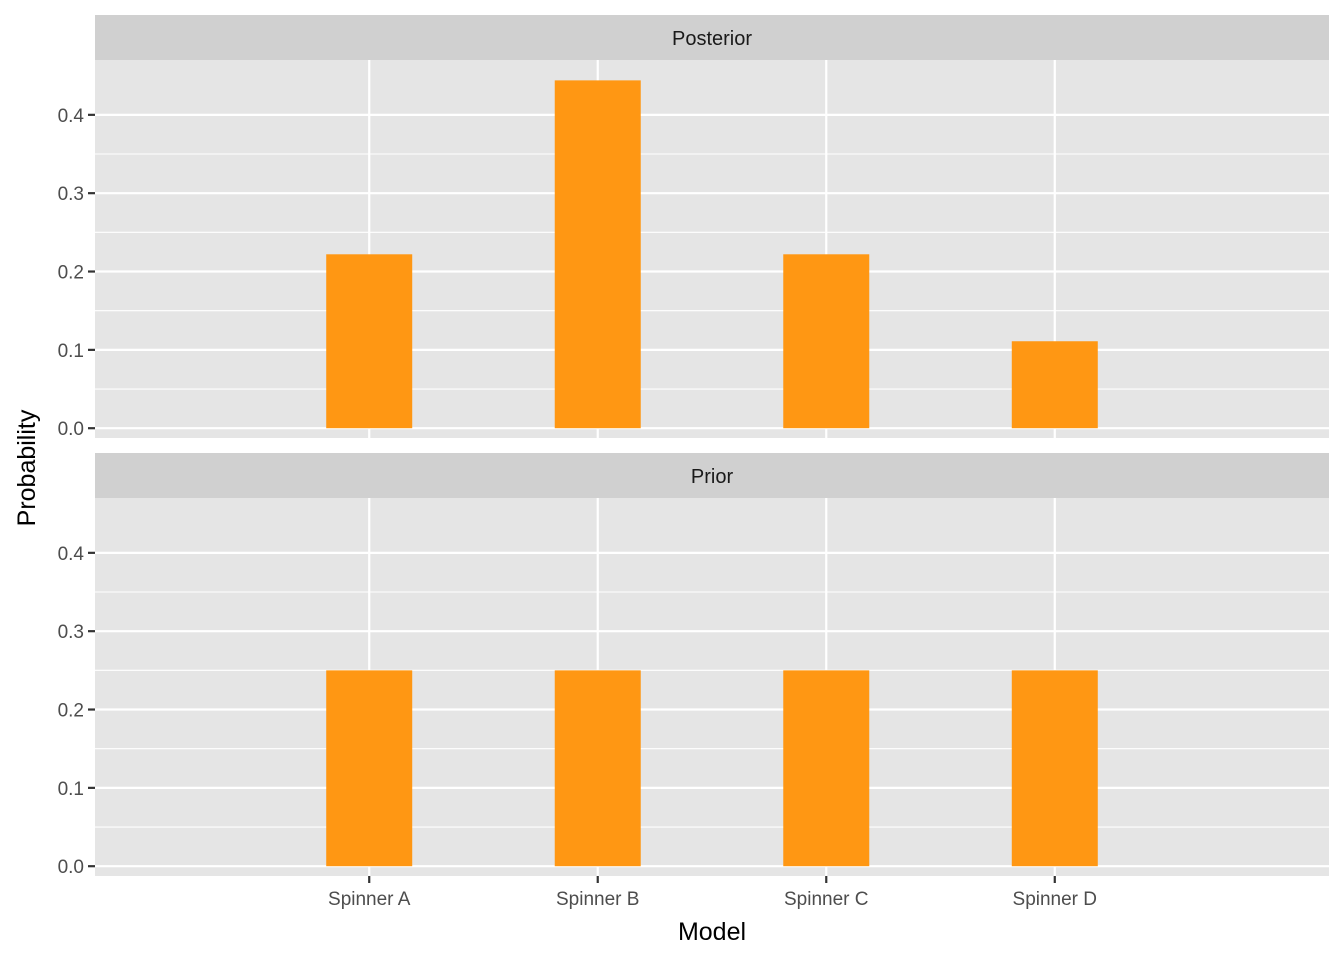 Image resolution: width=1344 pixels, height=960 pixels. I want to click on bar-prior-spinner-b, so click(597, 768).